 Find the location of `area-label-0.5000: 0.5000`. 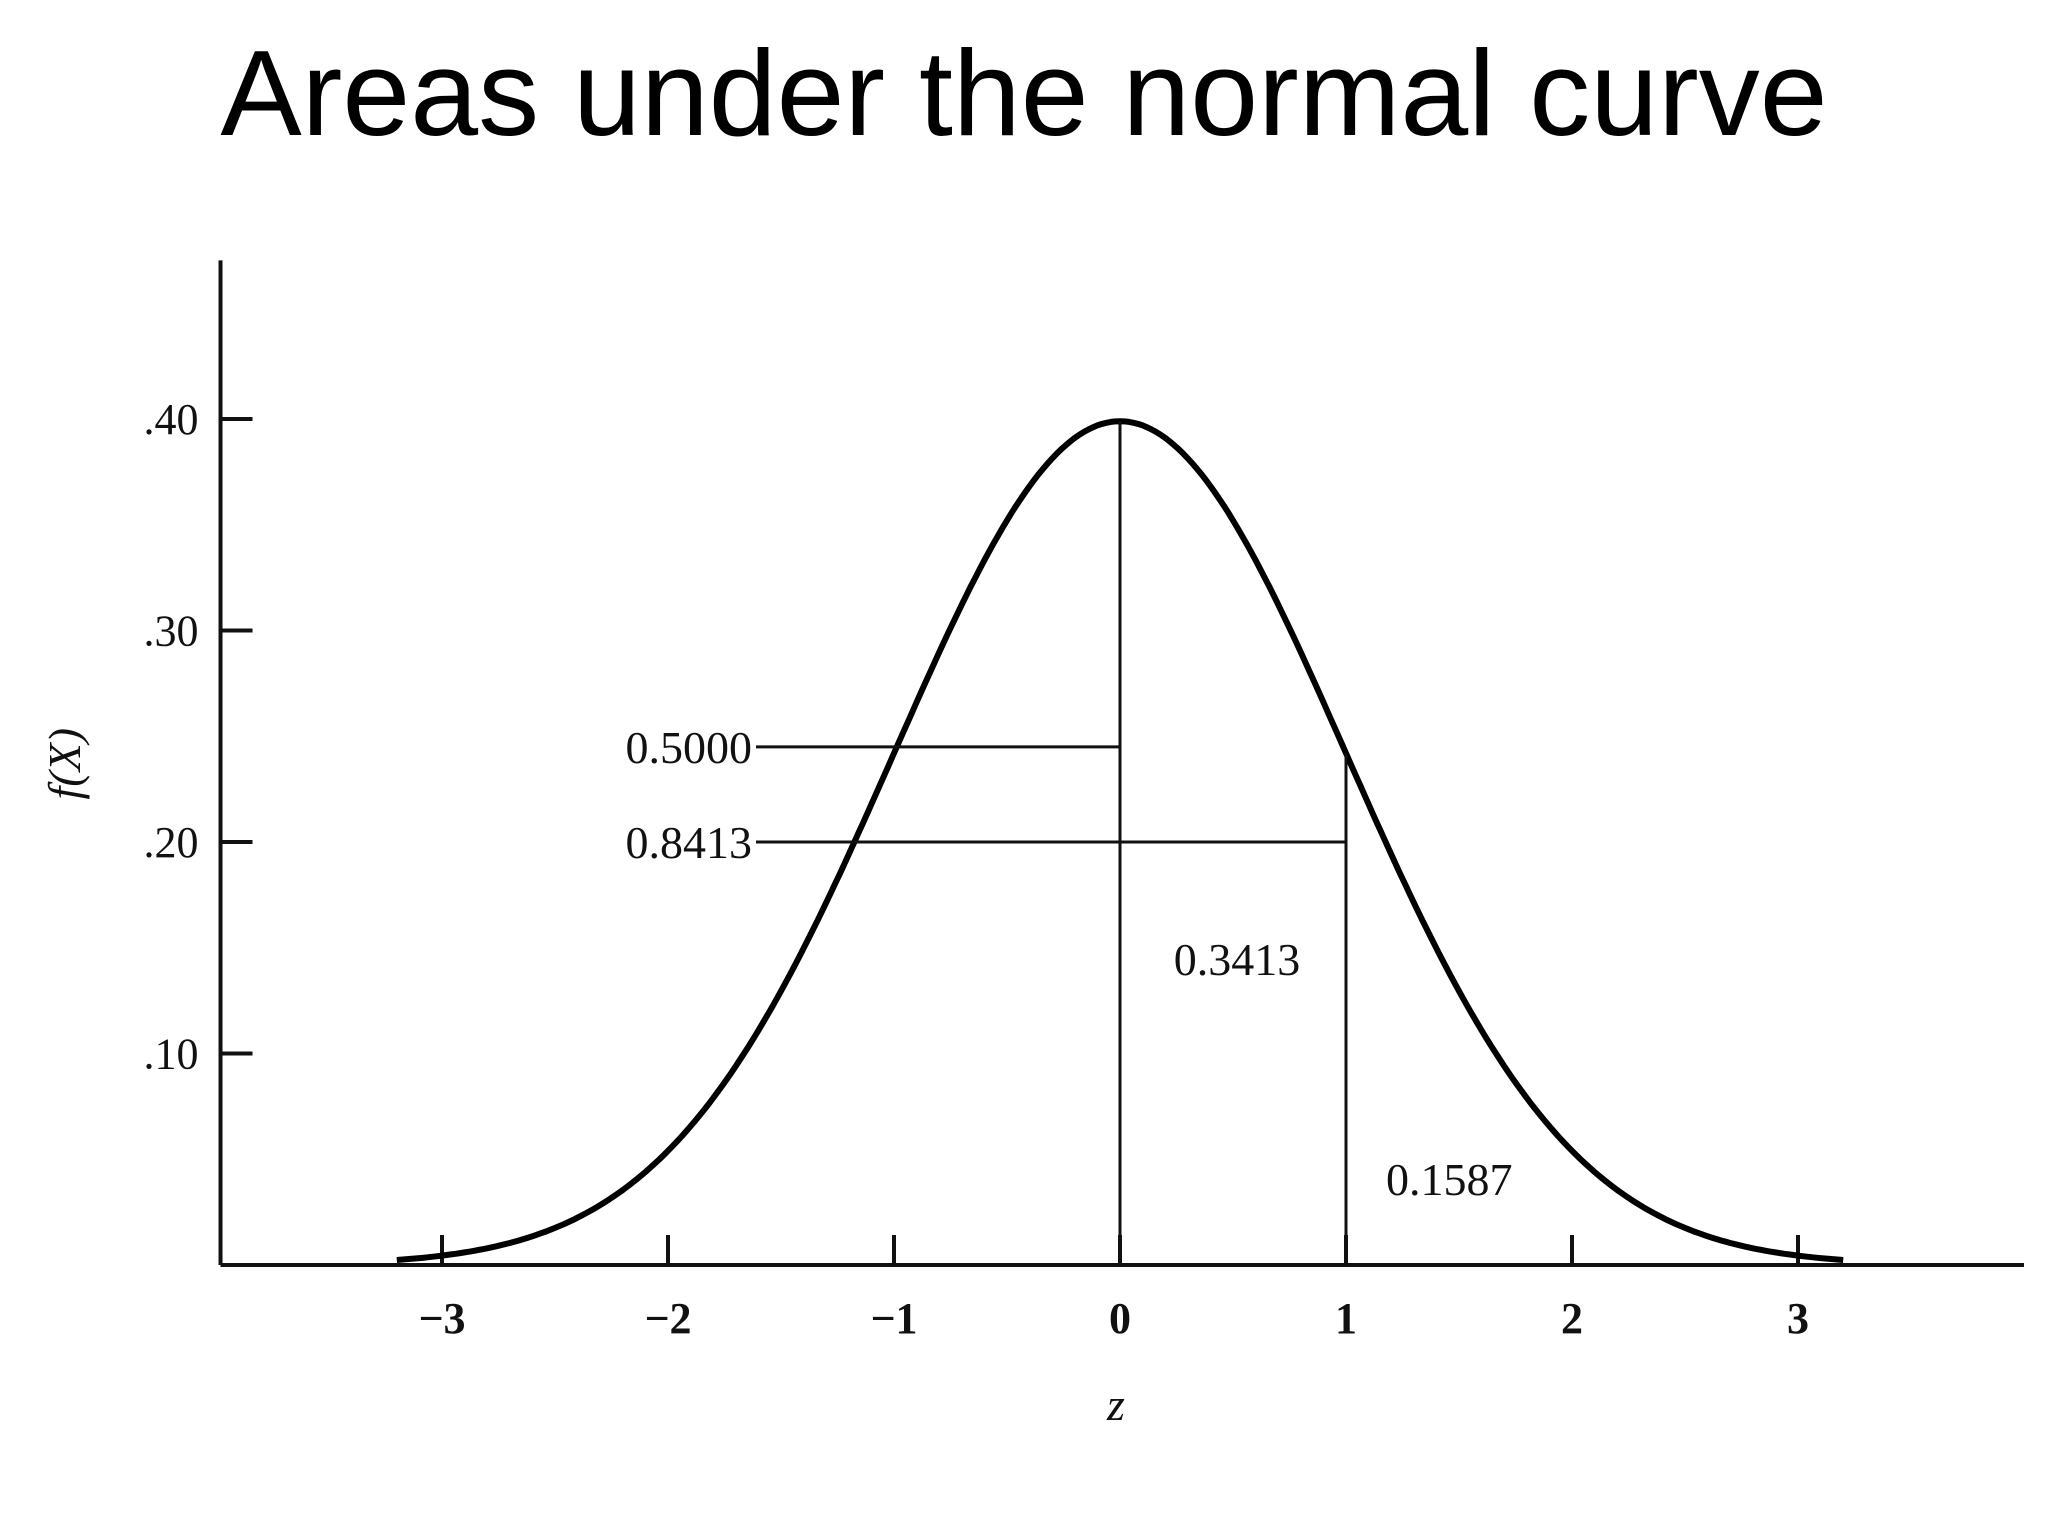

area-label-0.5000: 0.5000 is located at coordinates (689, 747).